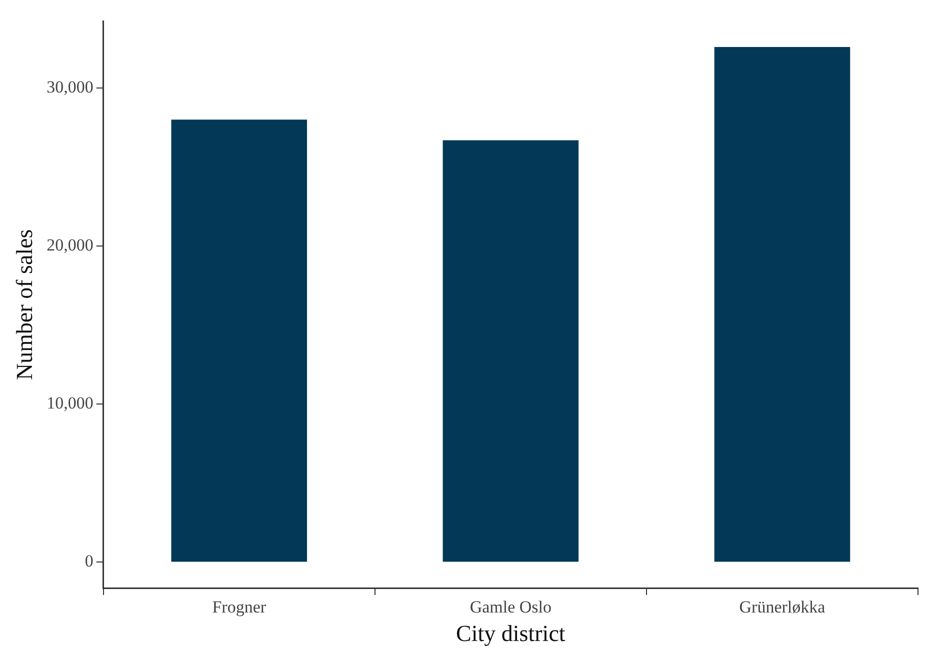  Describe the element at coordinates (70, 245) in the screenshot. I see `y-tick-label: 20,000` at that location.